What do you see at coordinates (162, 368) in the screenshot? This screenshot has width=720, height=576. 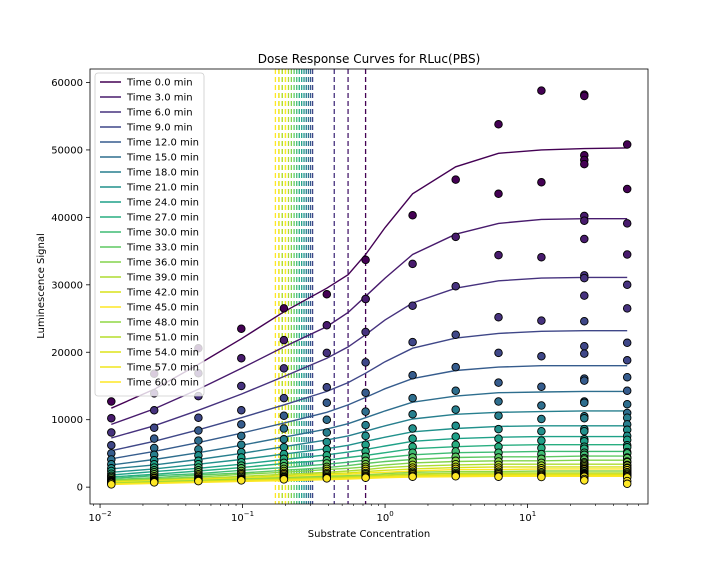 I see `legend-label-19: Time 57.0 min` at bounding box center [162, 368].